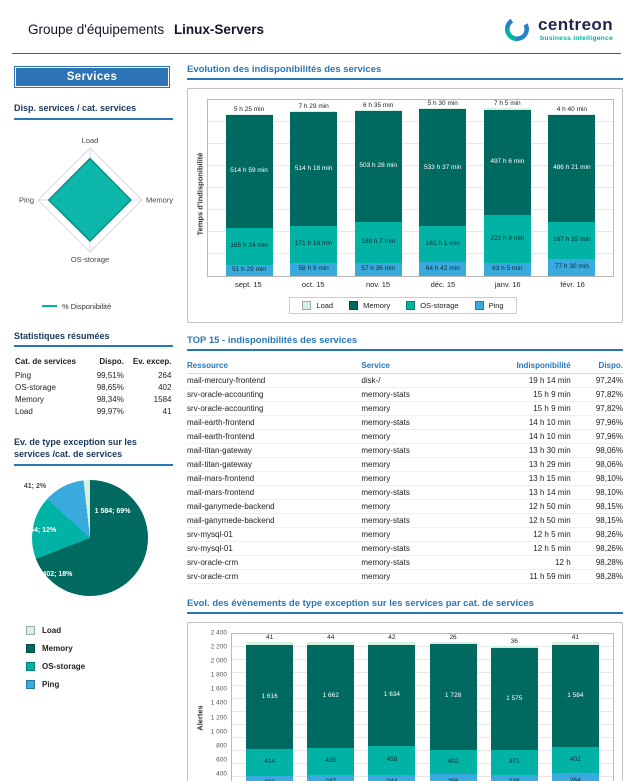 Image resolution: width=633 pixels, height=781 pixels. Describe the element at coordinates (330, 696) in the screenshot. I see `bar-value-label: 1 662` at that location.